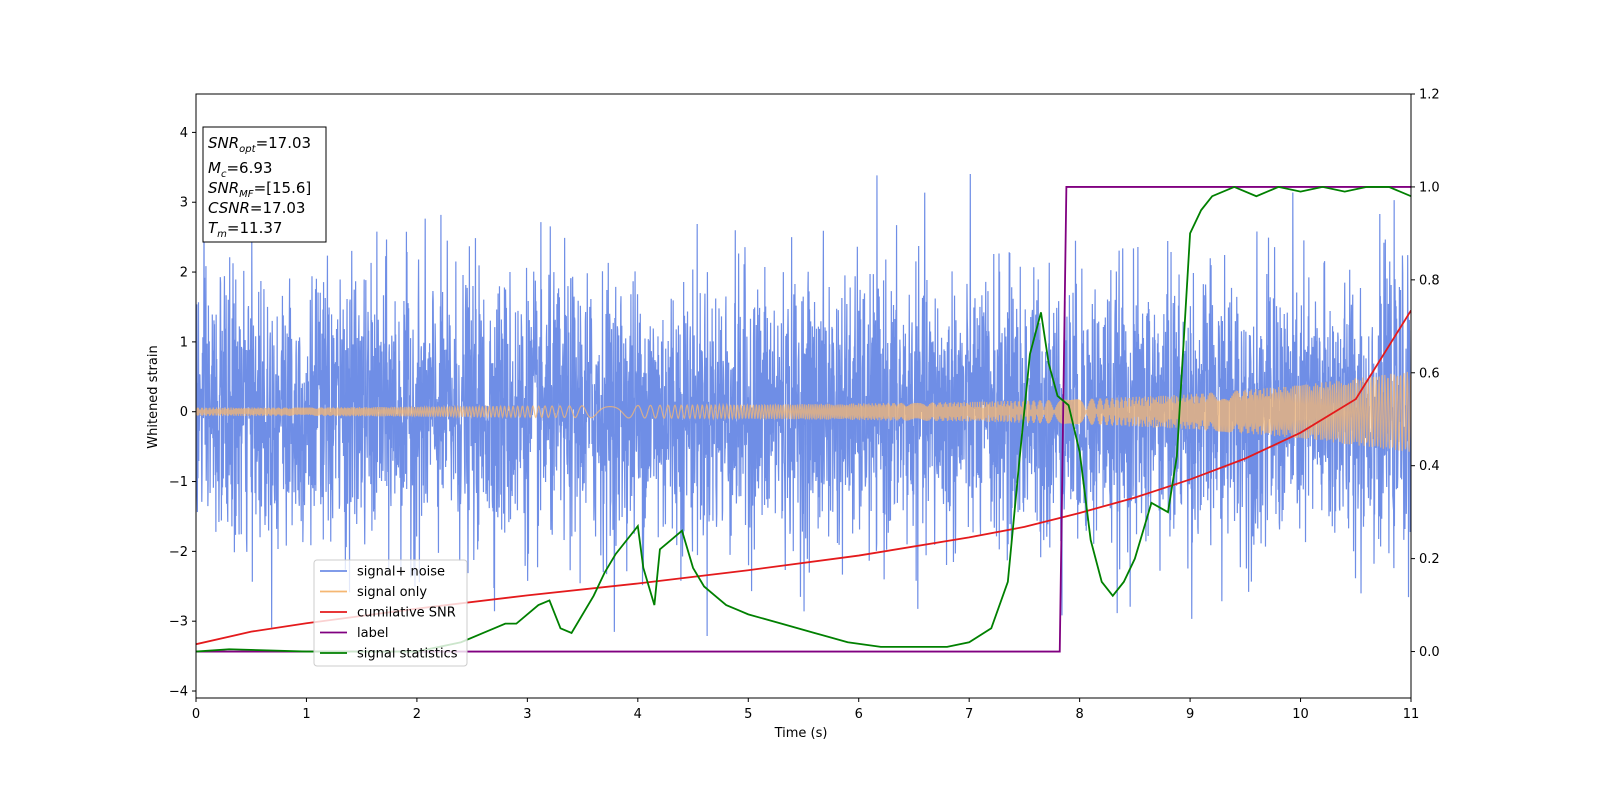 This screenshot has height=800, width=1600. I want to click on legend-frame, so click(390, 613).